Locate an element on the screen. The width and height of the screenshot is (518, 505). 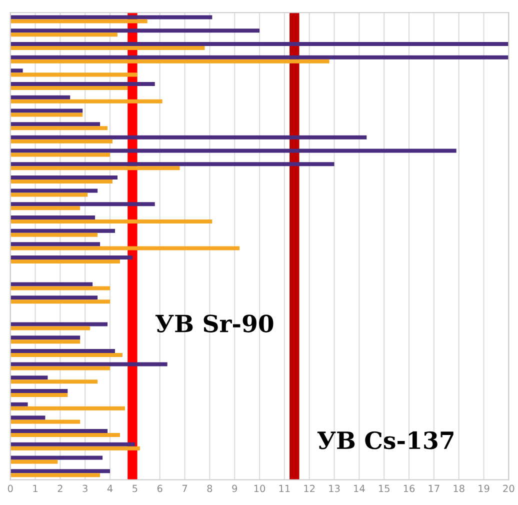
x-tick-label: 17 is located at coordinates (434, 488).